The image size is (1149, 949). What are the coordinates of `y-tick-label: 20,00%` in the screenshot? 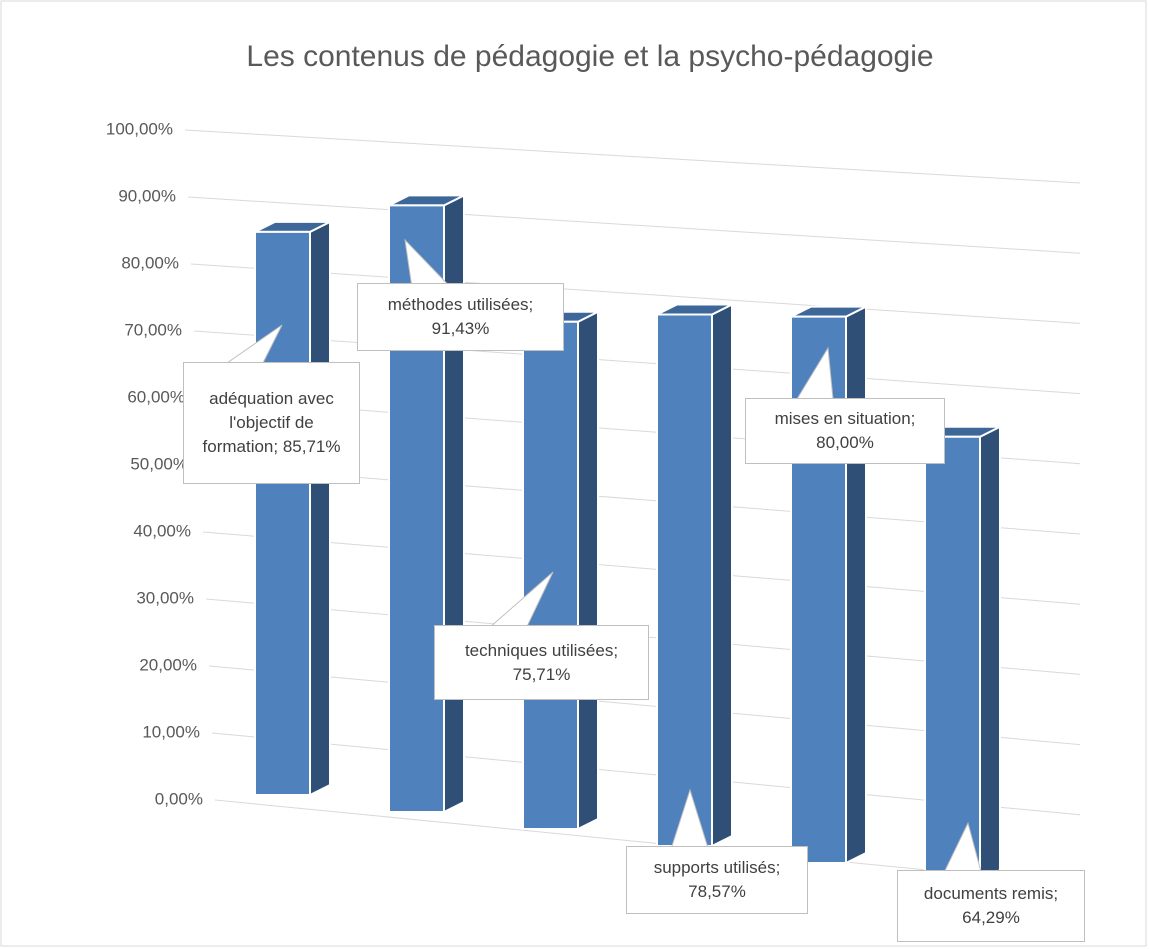 It's located at (168, 664).